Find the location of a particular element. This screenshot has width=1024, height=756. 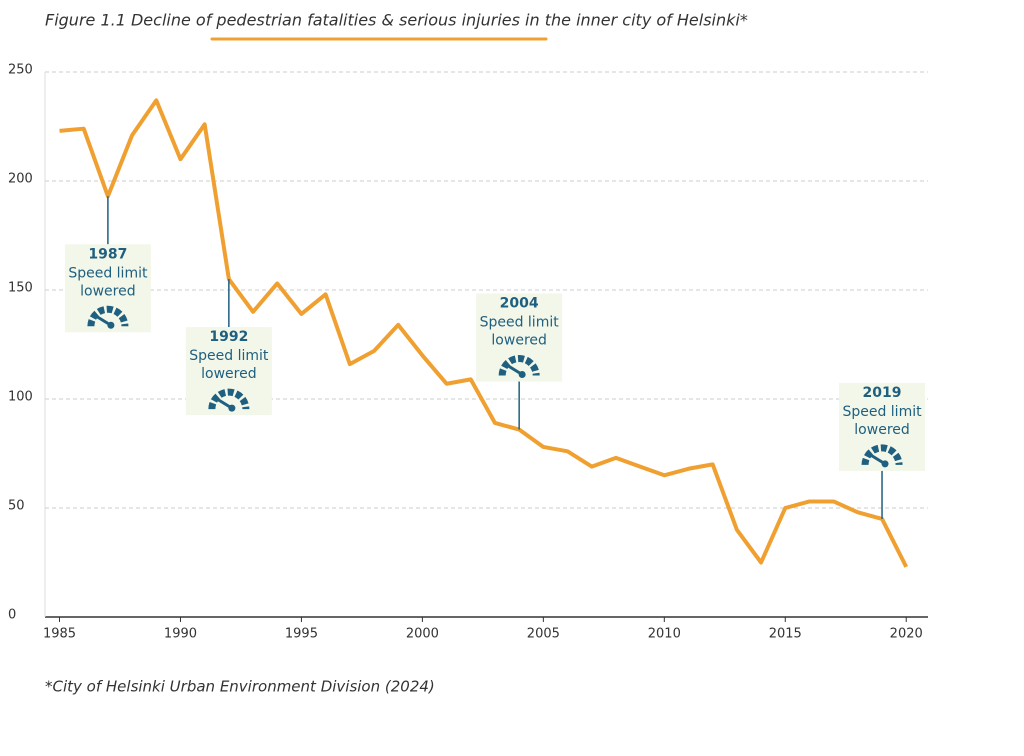

annotation-year: 1992 is located at coordinates (228, 337).